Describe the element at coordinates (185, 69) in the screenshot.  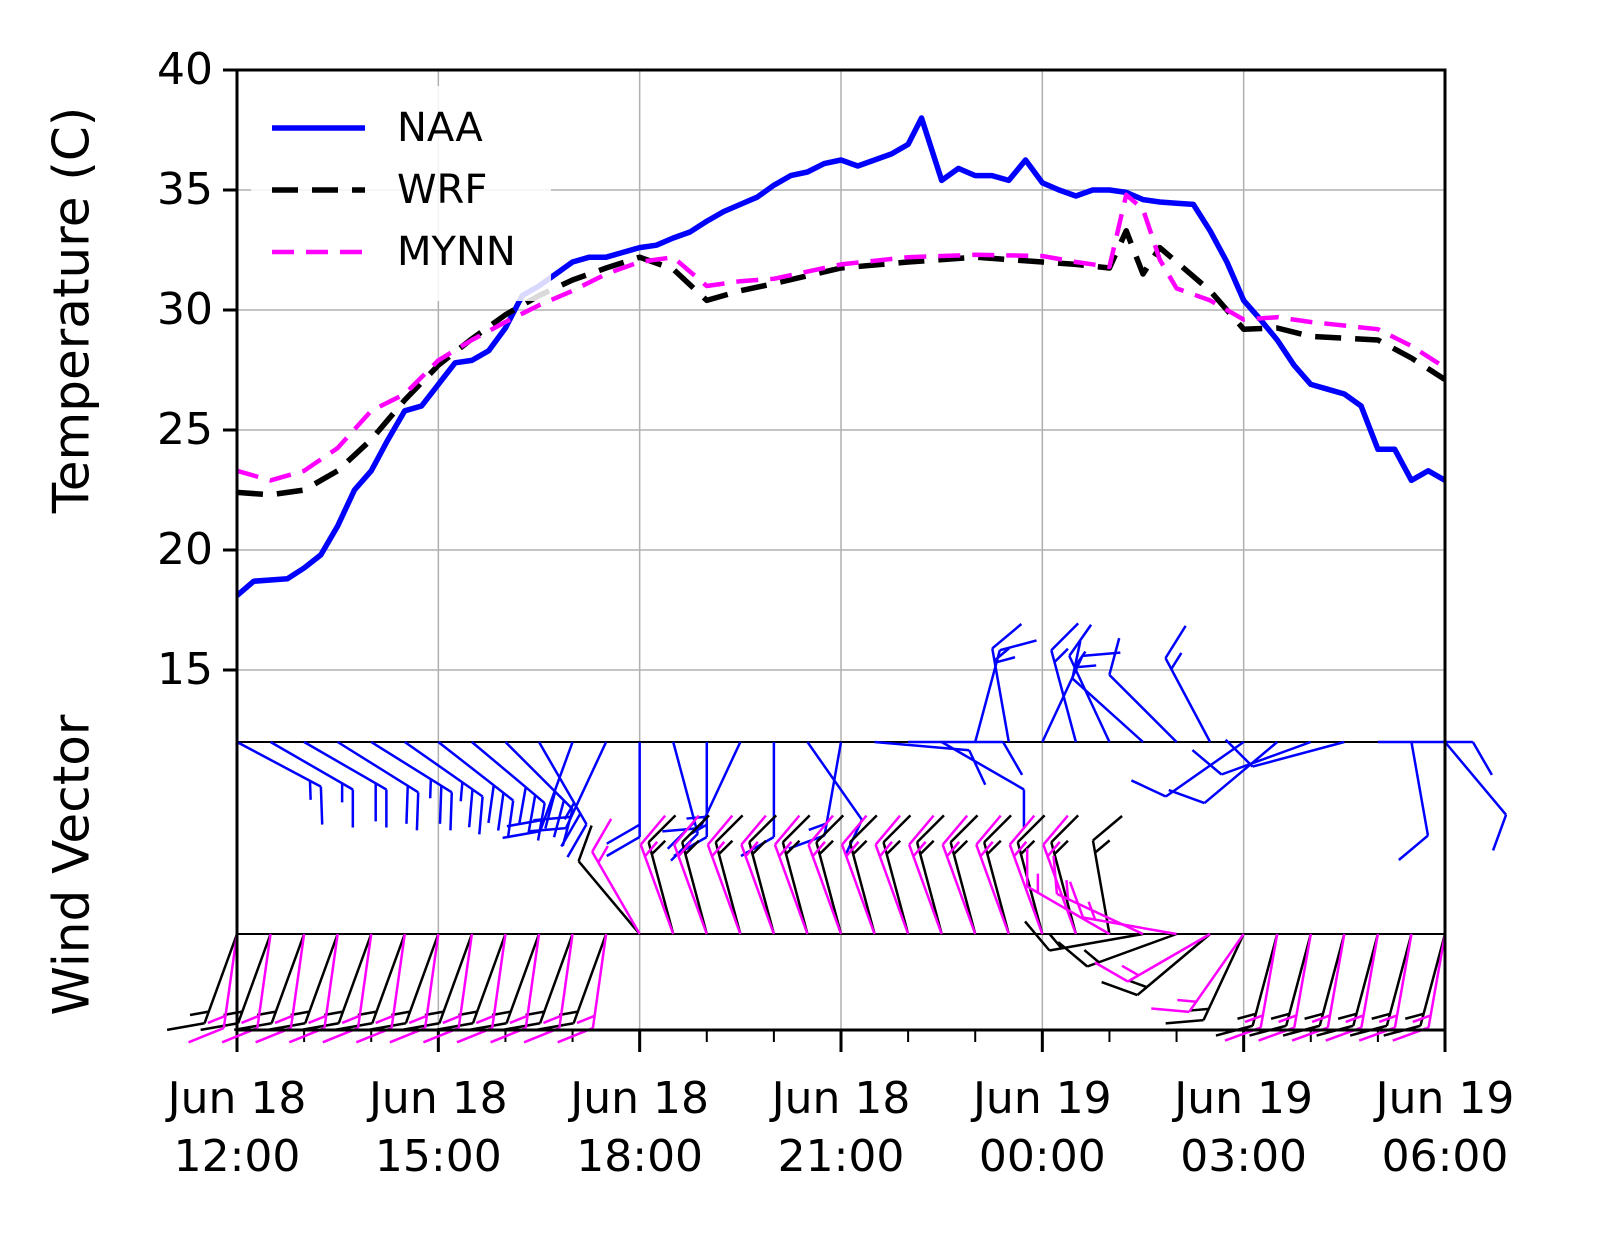
I see `y-tick-label: 40` at that location.